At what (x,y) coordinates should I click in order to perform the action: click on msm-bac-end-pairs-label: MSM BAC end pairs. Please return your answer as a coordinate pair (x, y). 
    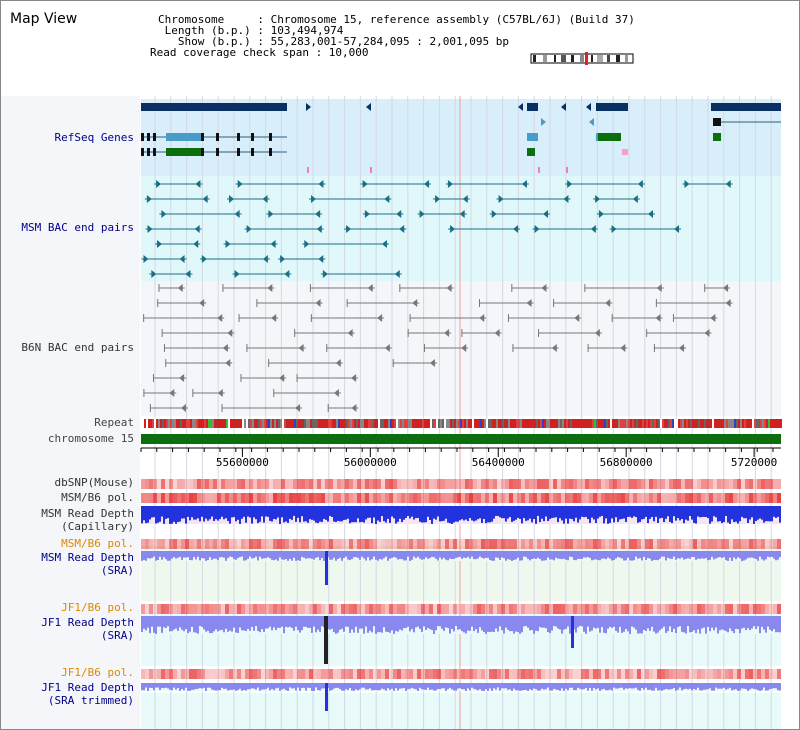
    Looking at the image, I should click on (77, 227).